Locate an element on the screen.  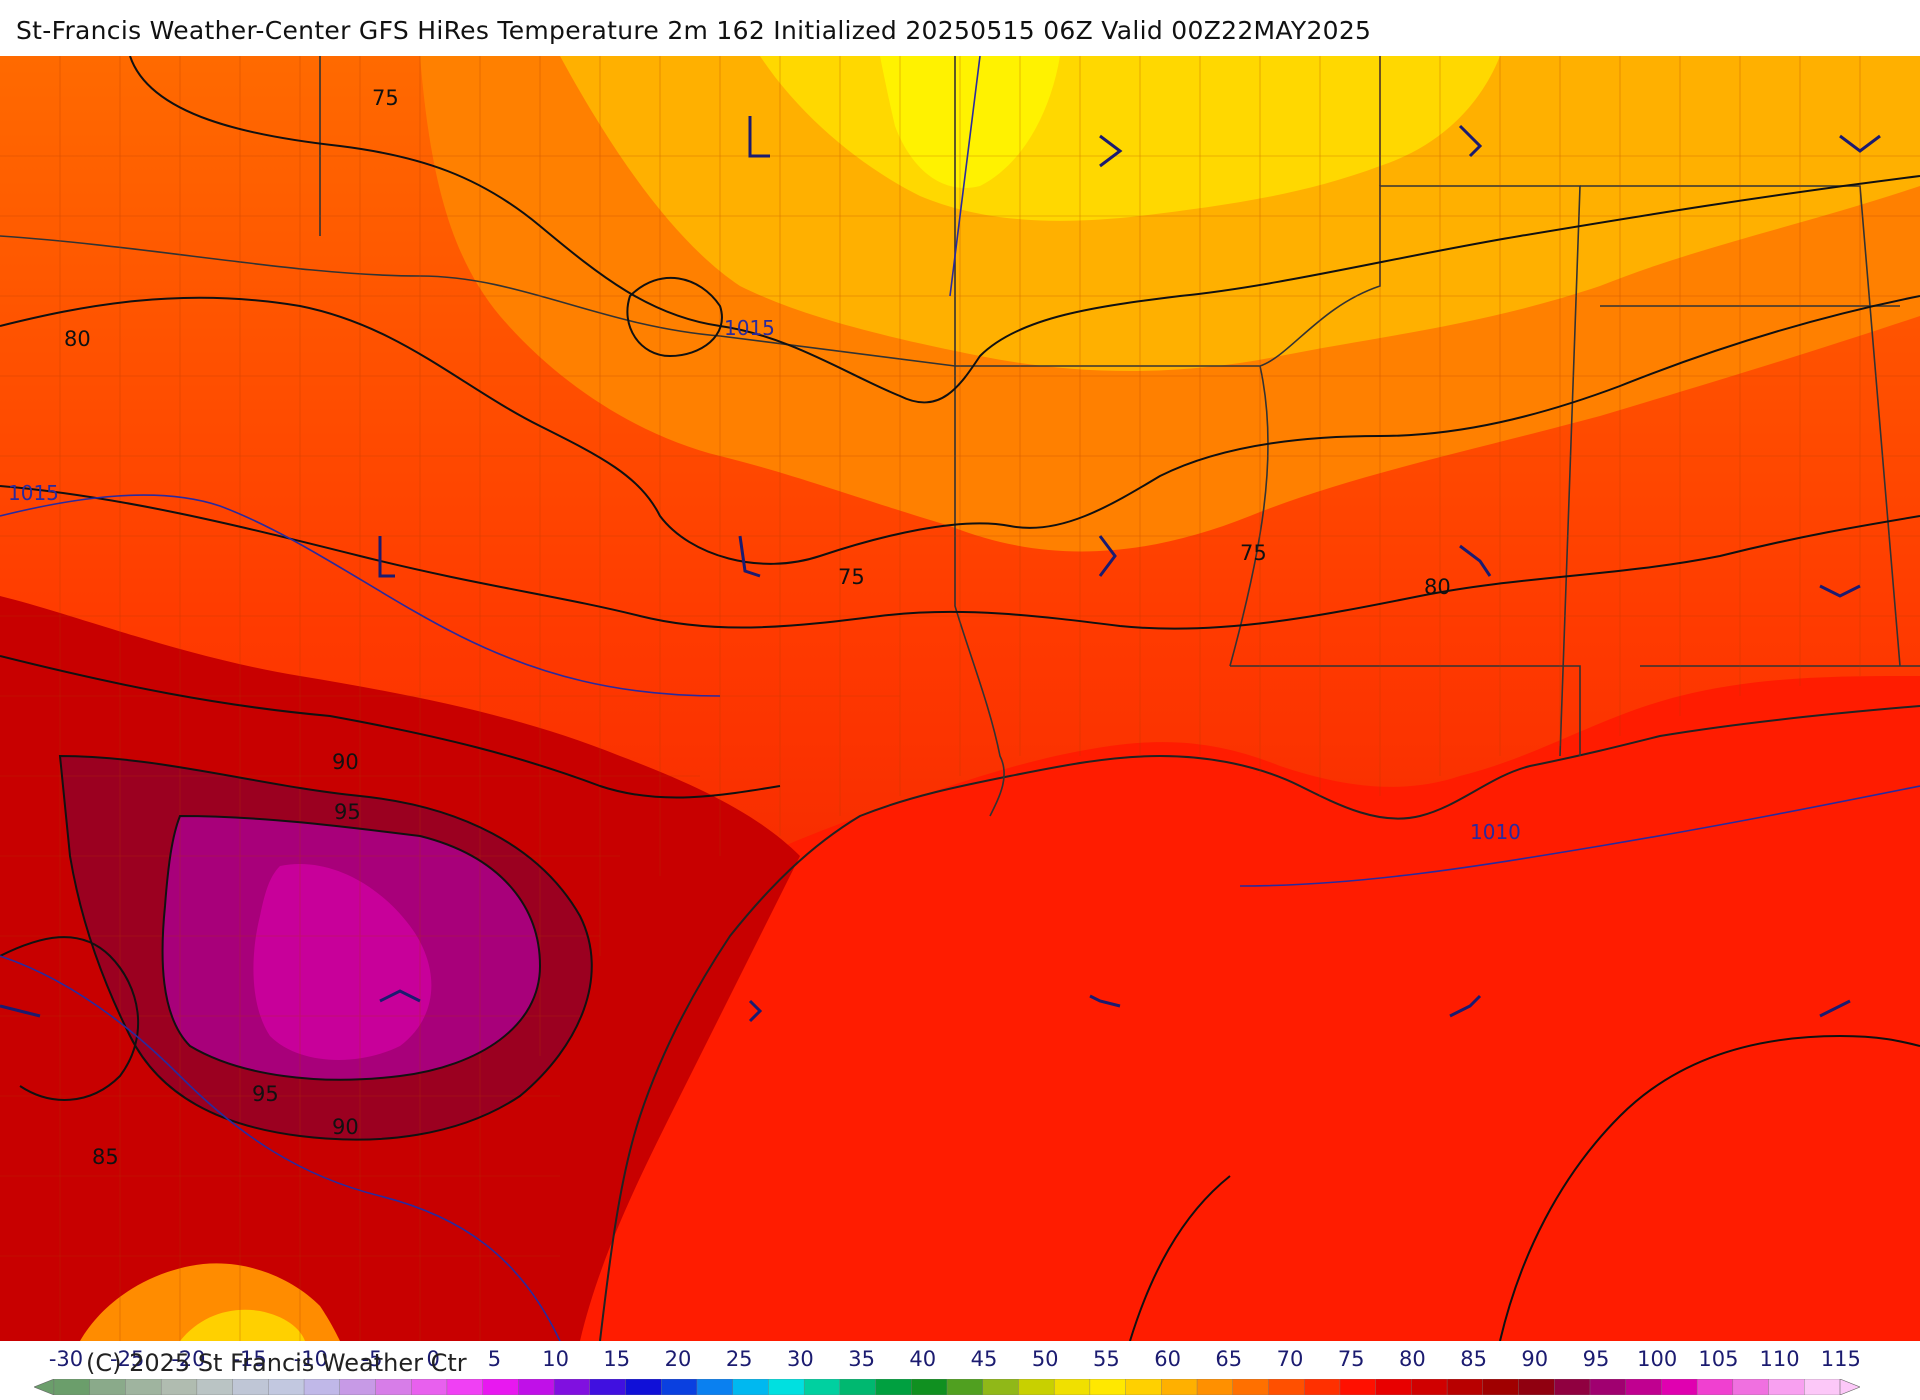
colorbar-tick: 50 is located at coordinates (1045, 1359).